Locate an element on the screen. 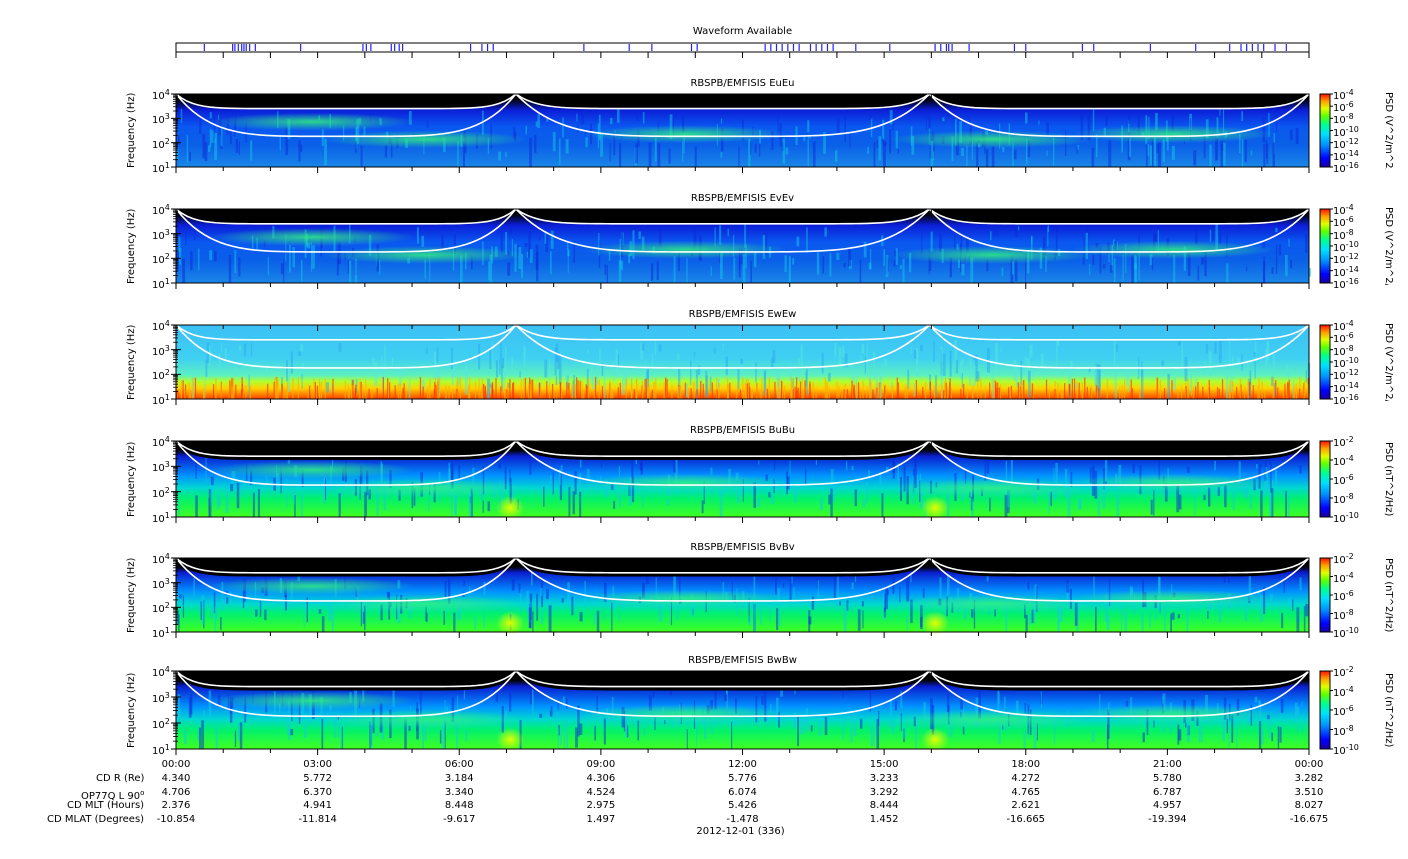  colorbar-tick-label: 10-8 is located at coordinates (1343, 119).